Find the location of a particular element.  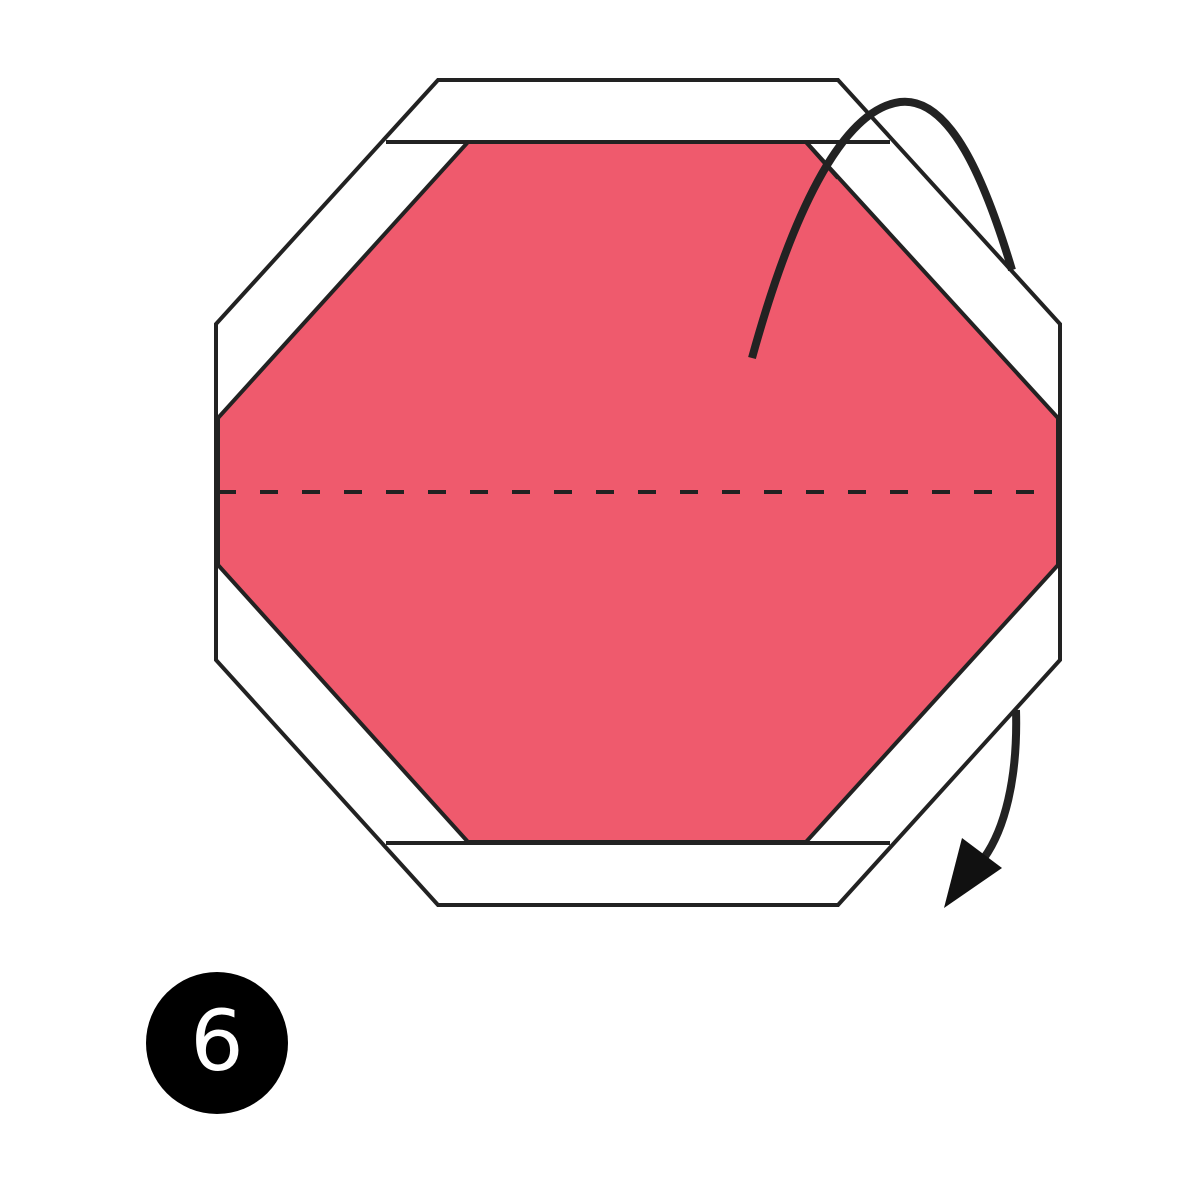

arrowhead-icon is located at coordinates (973, 873).